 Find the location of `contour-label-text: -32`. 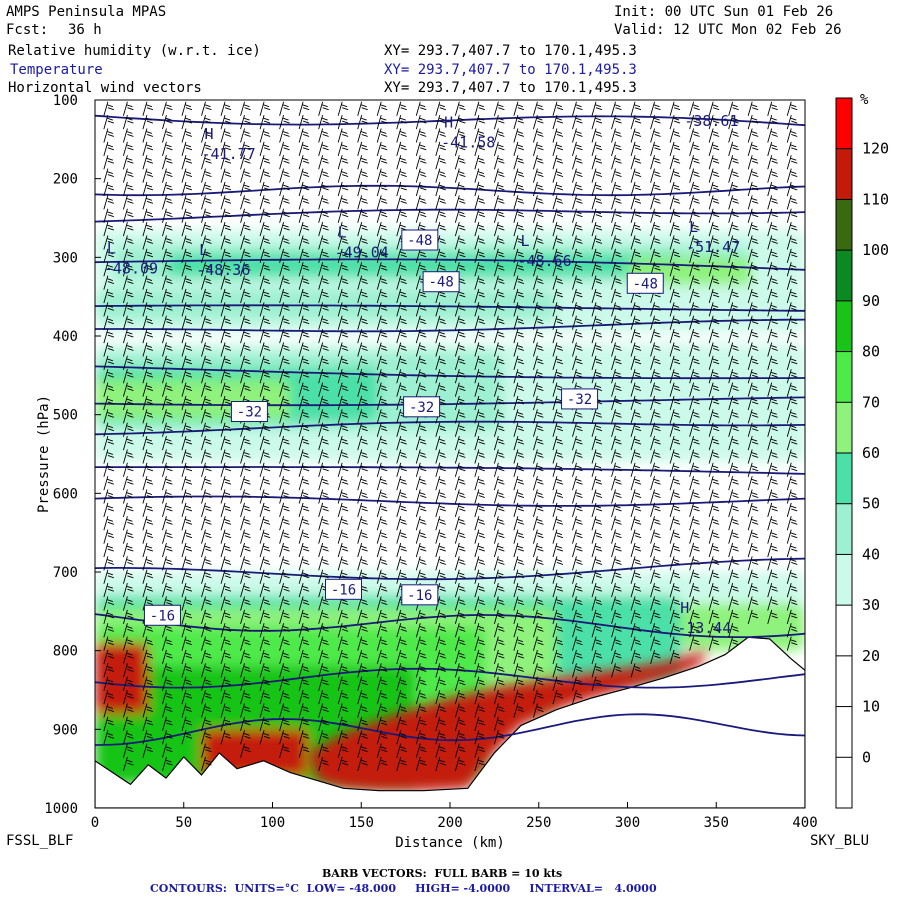

contour-label-text: -32 is located at coordinates (579, 400).